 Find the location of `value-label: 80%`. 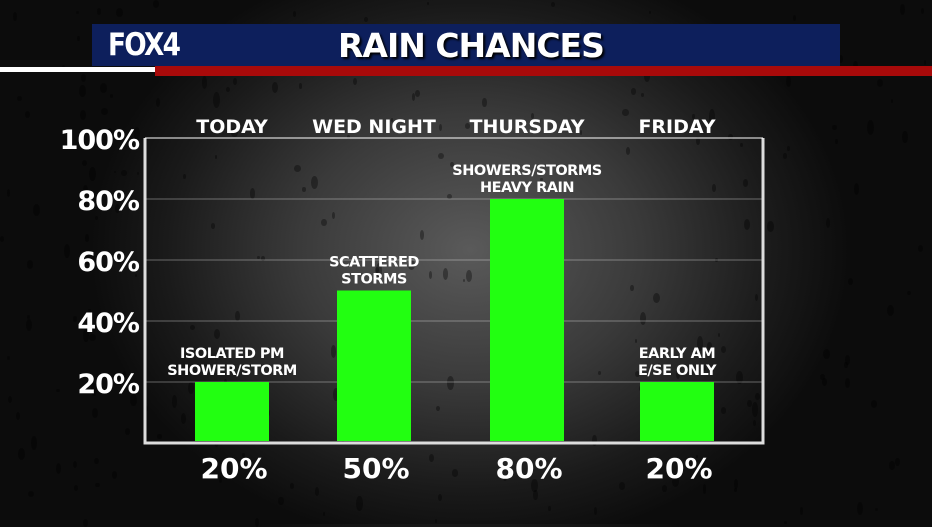

value-label: 80% is located at coordinates (528, 468).